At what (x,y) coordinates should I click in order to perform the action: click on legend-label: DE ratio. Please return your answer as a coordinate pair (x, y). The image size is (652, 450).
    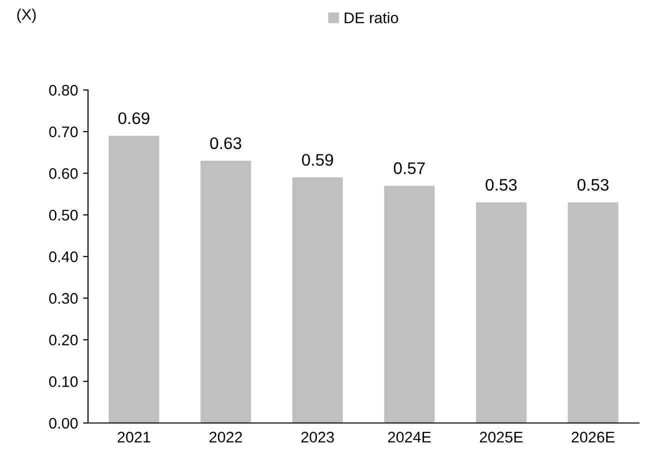
    Looking at the image, I should click on (371, 18).